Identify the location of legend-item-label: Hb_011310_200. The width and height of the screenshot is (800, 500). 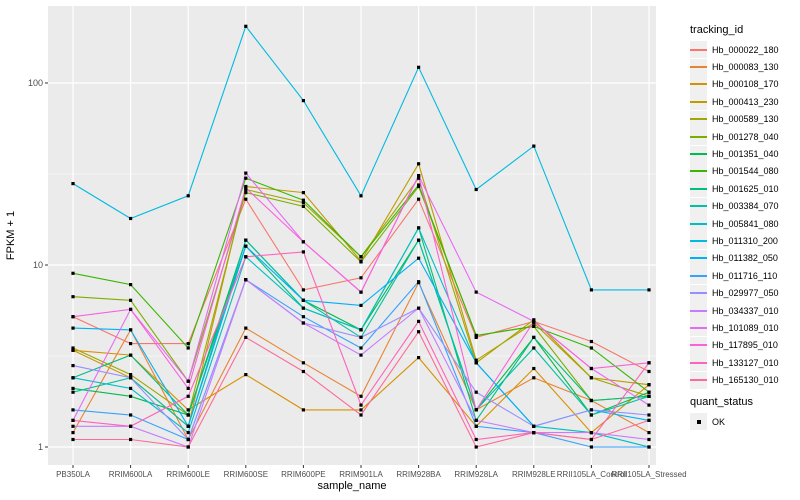
(745, 240).